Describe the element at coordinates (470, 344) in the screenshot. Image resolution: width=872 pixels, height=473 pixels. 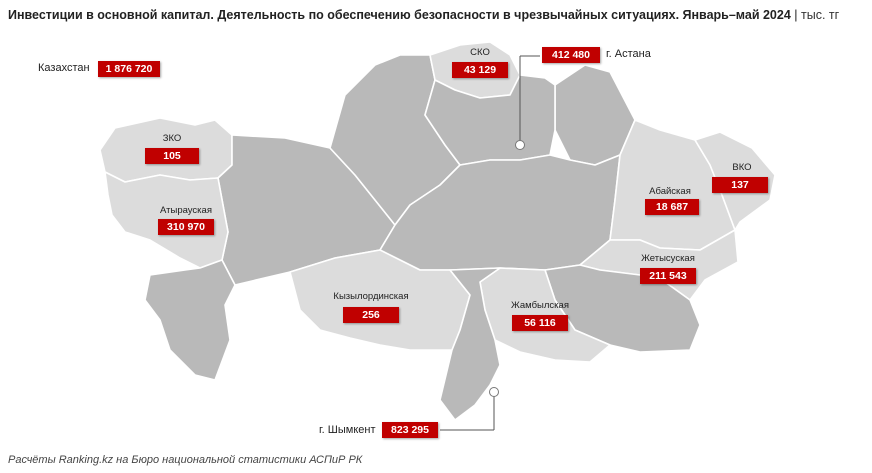
I see `region-turkestan` at that location.